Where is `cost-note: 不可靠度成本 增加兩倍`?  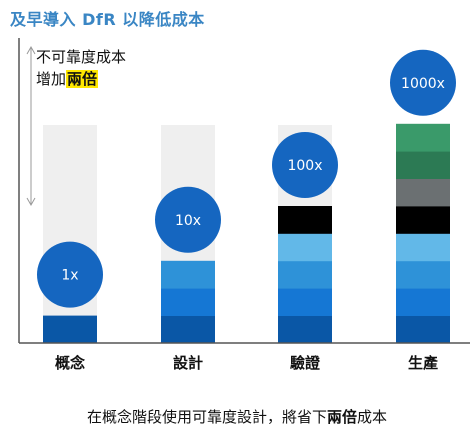 cost-note: 不可靠度成本 增加兩倍 is located at coordinates (81, 68).